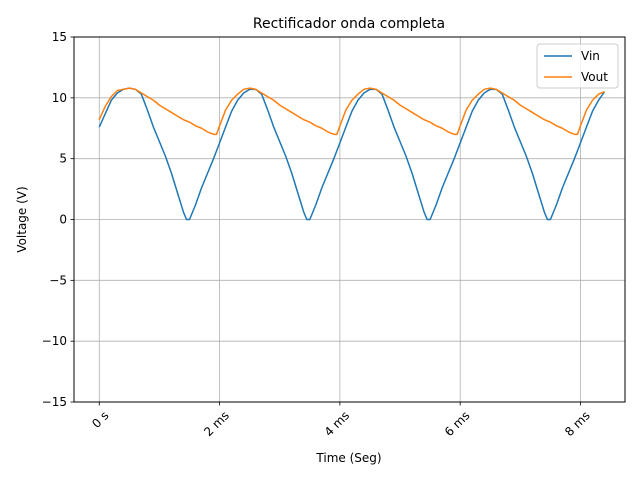  What do you see at coordinates (59, 98) in the screenshot?
I see `y-tick-label: 10` at bounding box center [59, 98].